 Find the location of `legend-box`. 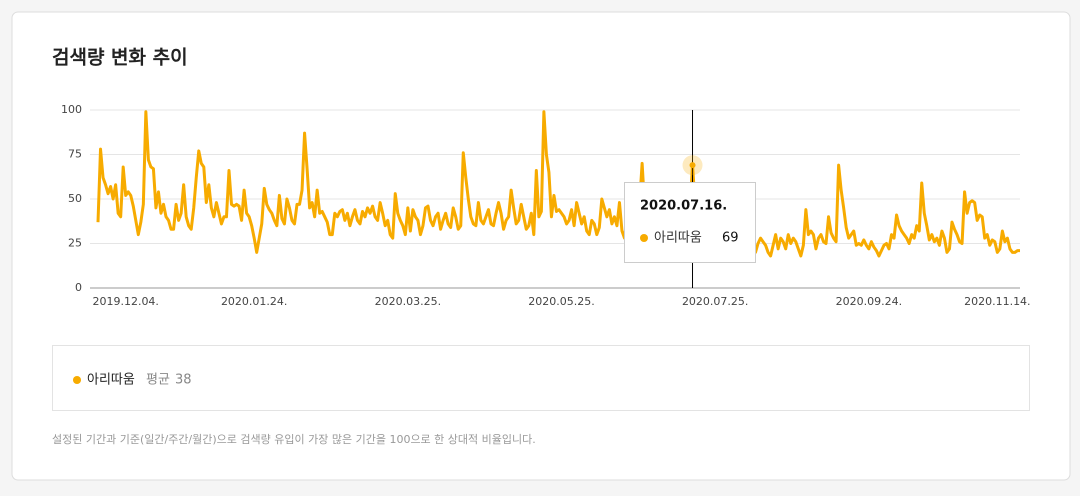

legend-box is located at coordinates (541, 378).